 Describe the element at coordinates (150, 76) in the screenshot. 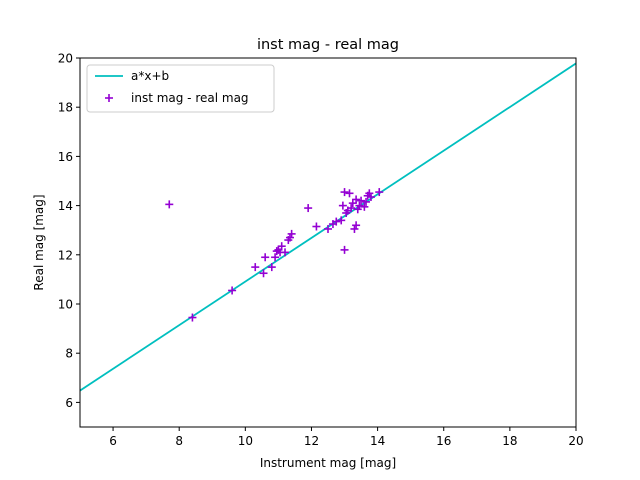

I see `legend-label-fit-line: a*x+b` at that location.